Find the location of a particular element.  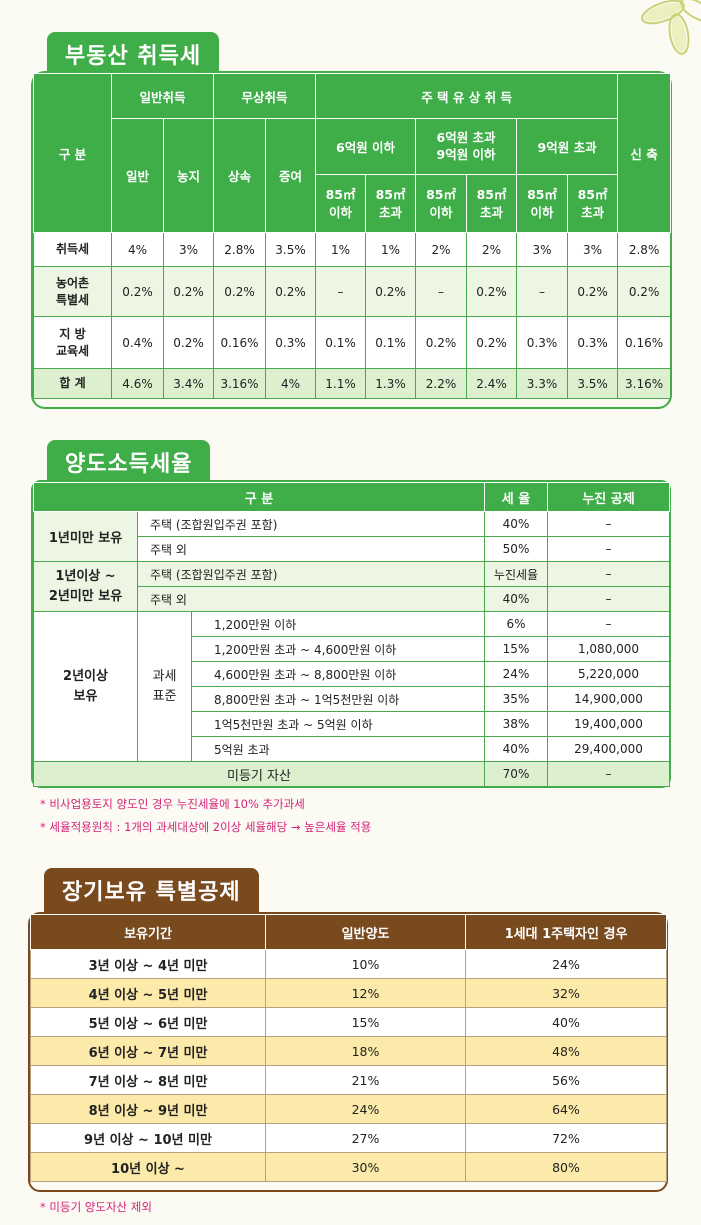

single-home-rate-cell: 40% is located at coordinates (566, 1022).